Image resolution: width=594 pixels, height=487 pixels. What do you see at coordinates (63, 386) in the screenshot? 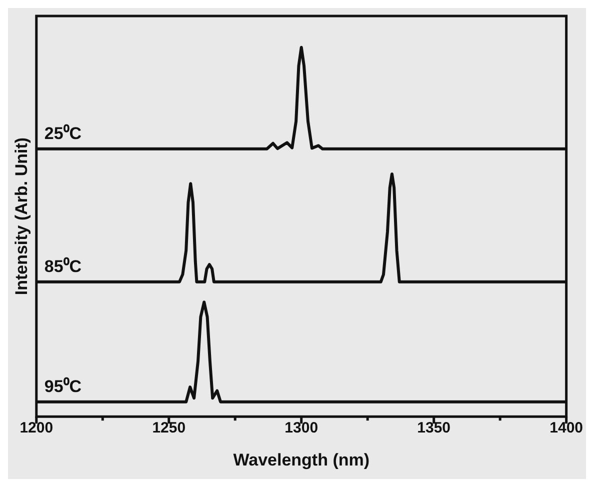
I see `series-label: 95⁰C` at bounding box center [63, 386].